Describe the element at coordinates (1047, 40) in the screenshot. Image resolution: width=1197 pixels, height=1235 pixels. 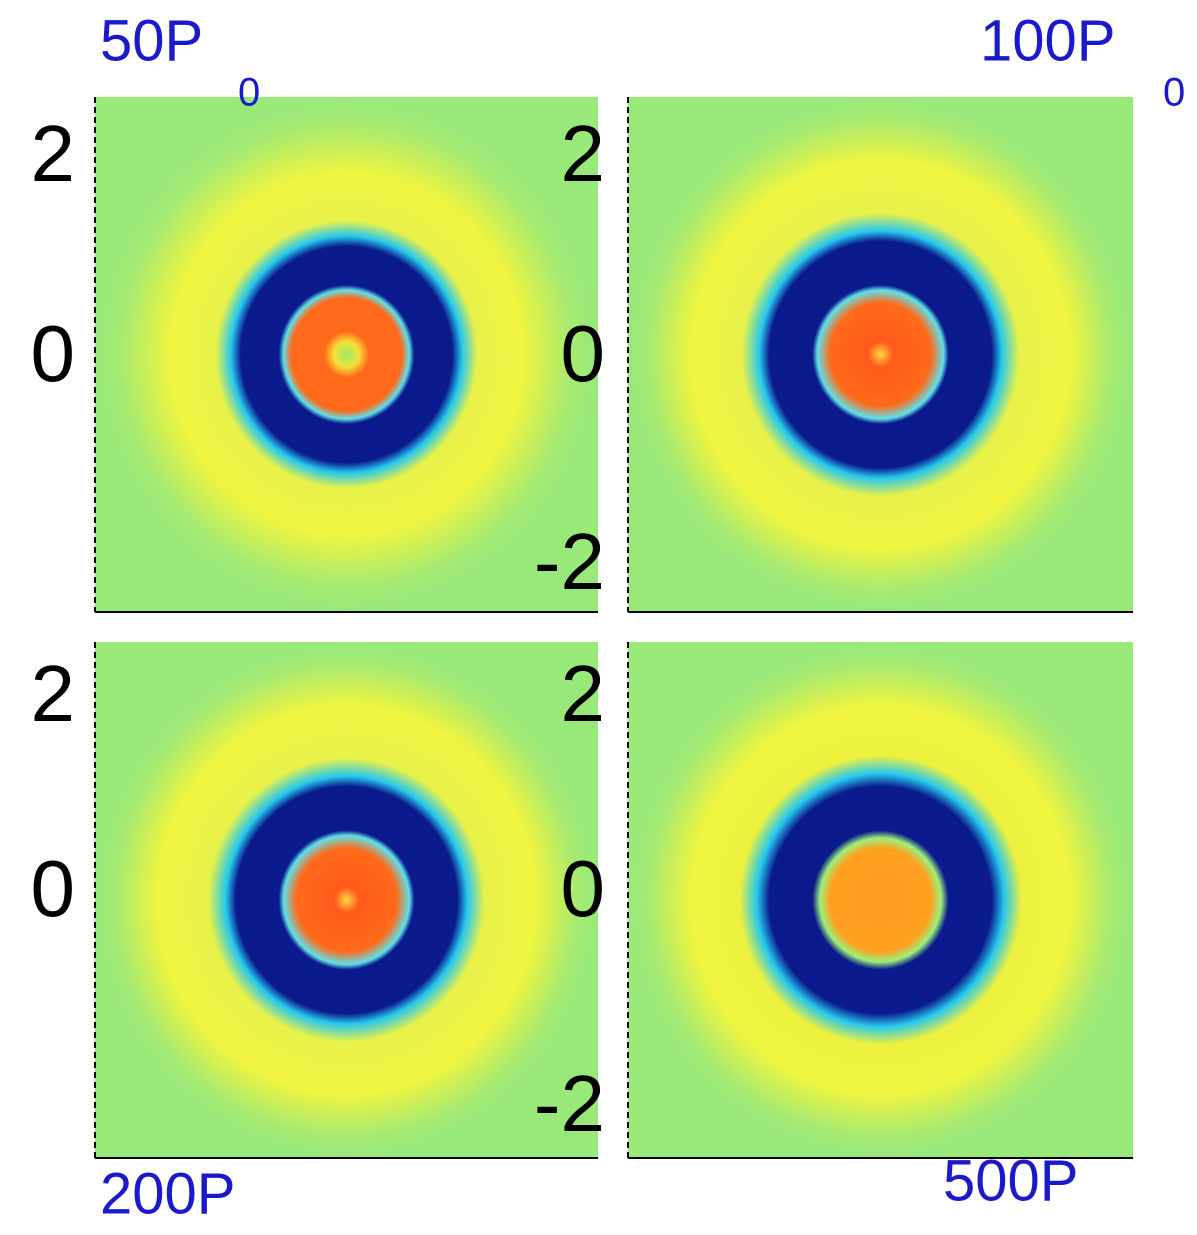
I see `panel-label: 100P` at that location.